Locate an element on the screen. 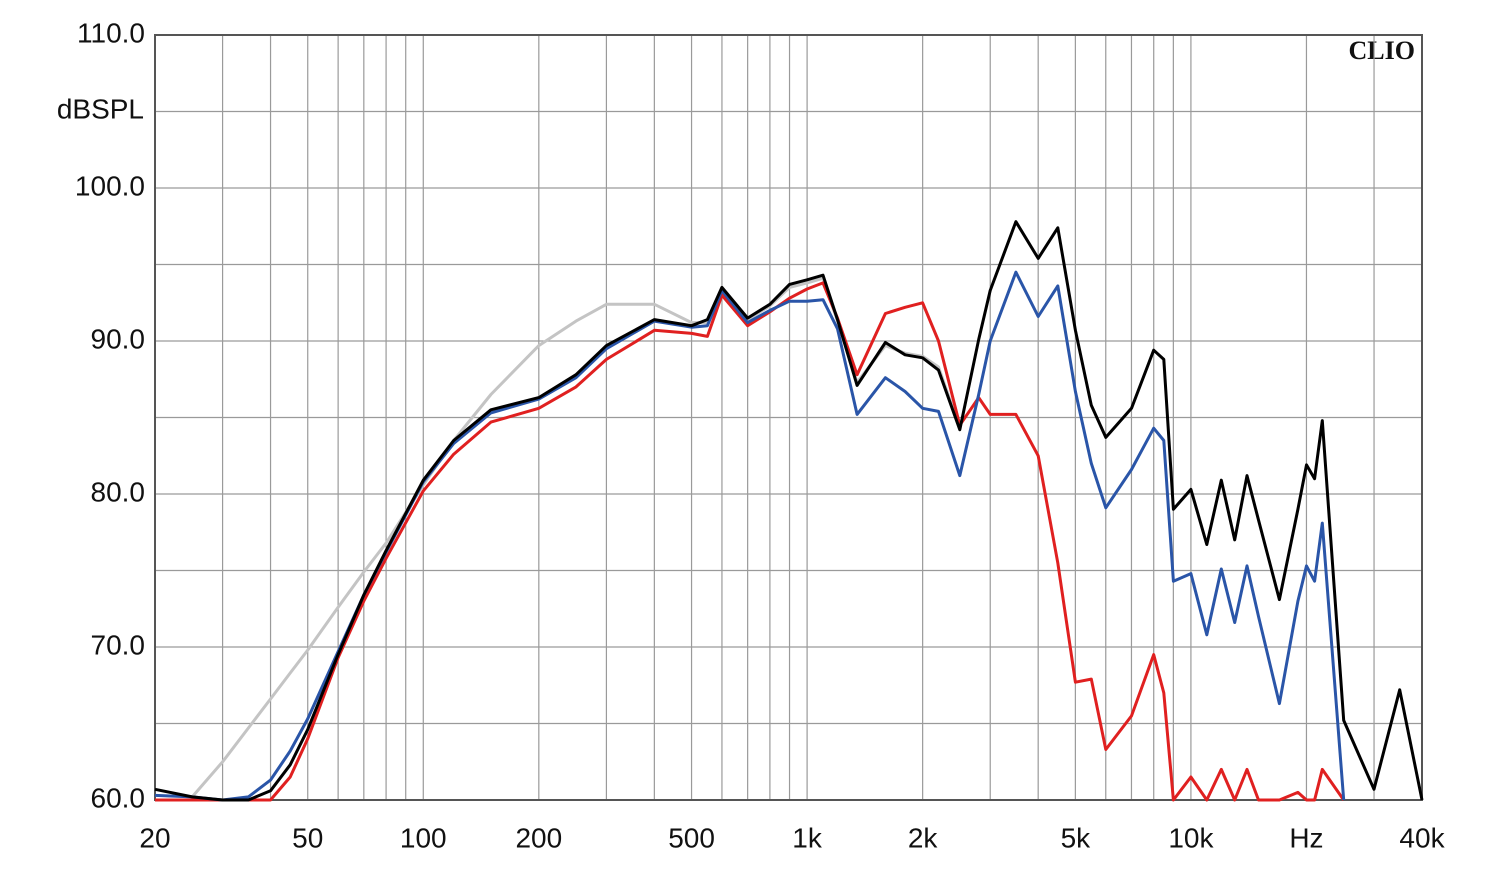  y-tick-label: 70.0 is located at coordinates (118, 644).